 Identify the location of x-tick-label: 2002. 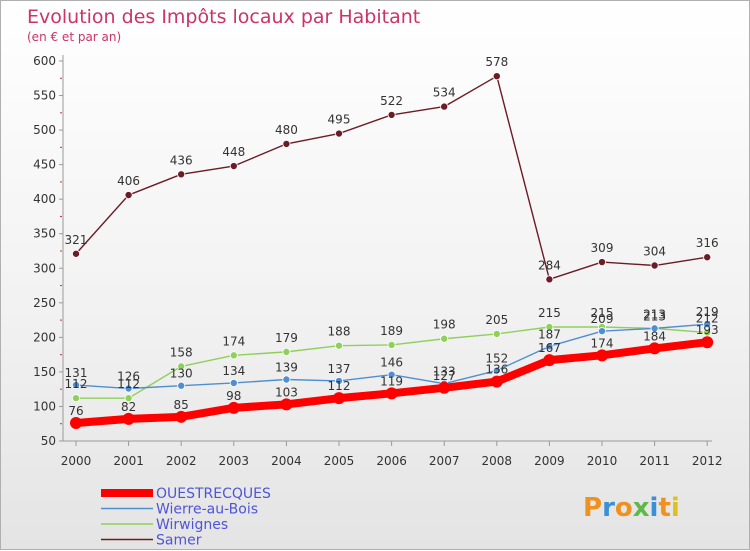
(181, 461).